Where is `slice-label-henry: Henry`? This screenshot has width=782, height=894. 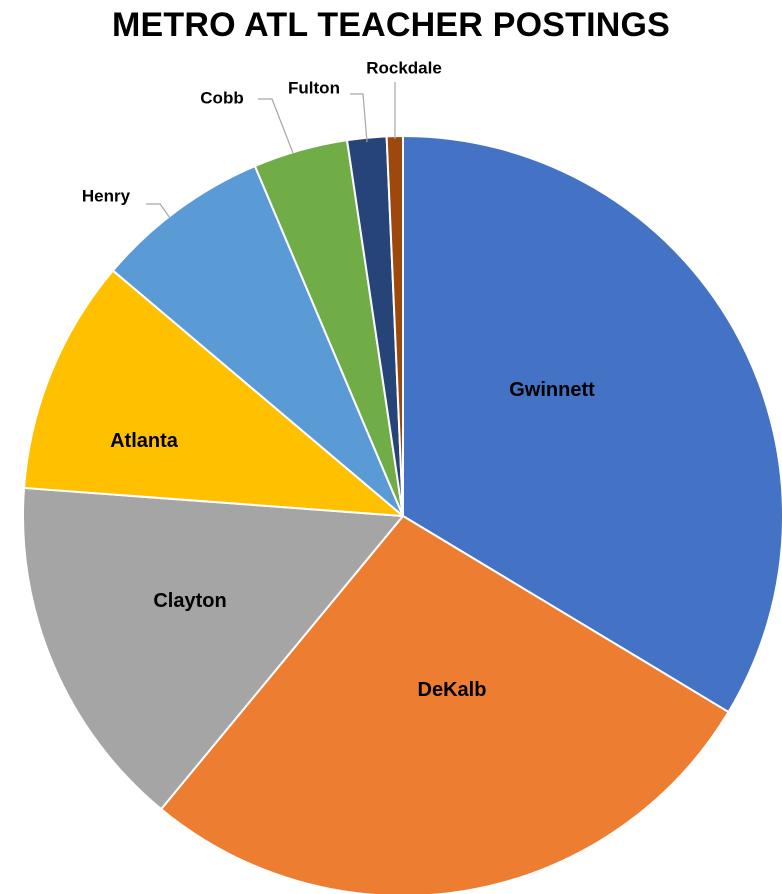 slice-label-henry: Henry is located at coordinates (106, 196).